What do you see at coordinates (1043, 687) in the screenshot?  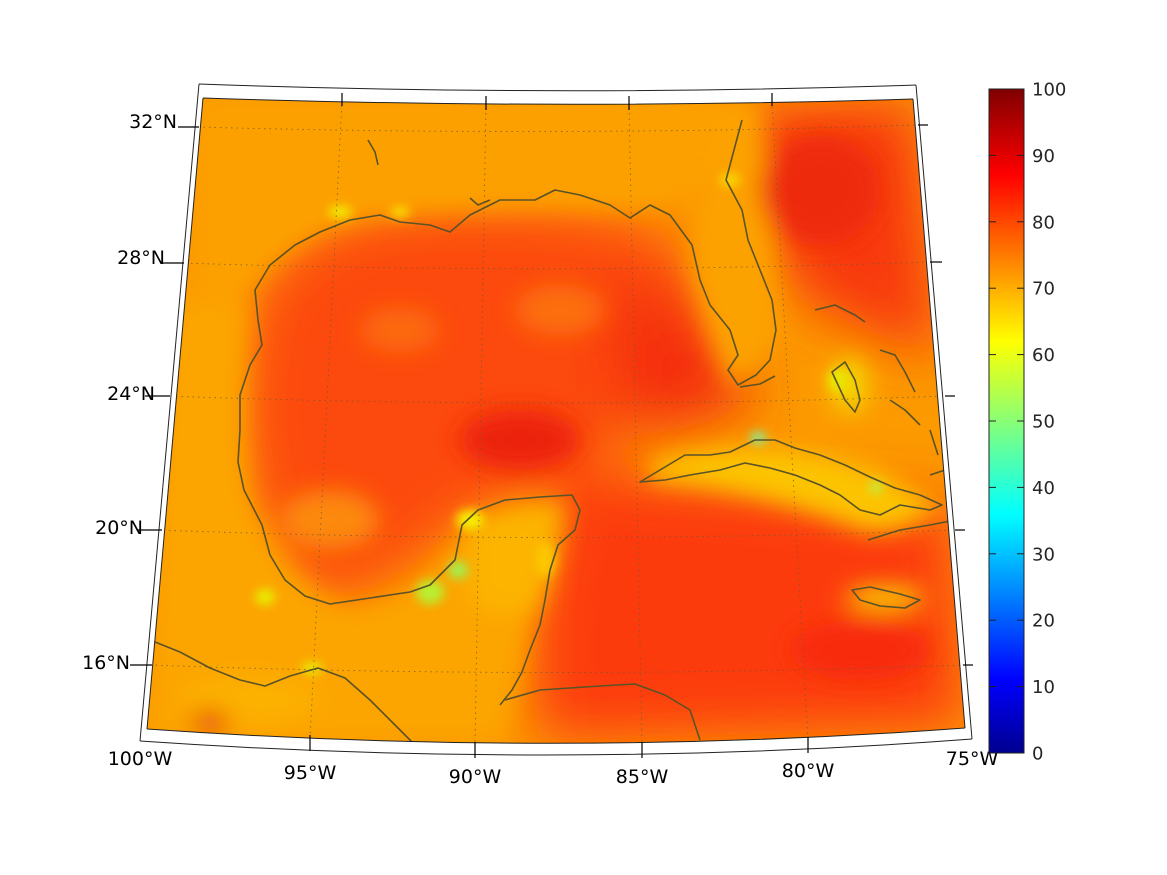 I see `colorbar-label-10: 10` at bounding box center [1043, 687].